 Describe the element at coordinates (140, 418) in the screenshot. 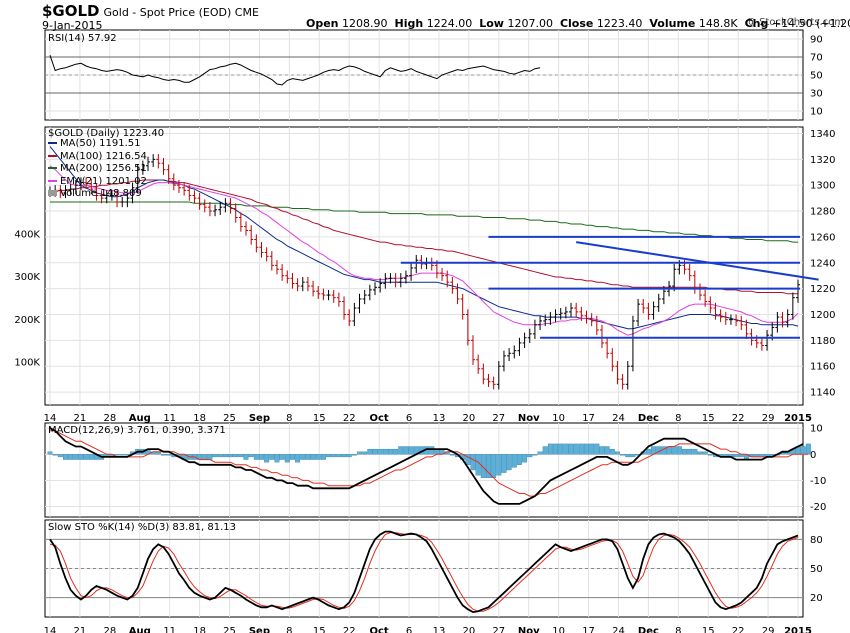

I see `x-tick-label: Aug` at that location.